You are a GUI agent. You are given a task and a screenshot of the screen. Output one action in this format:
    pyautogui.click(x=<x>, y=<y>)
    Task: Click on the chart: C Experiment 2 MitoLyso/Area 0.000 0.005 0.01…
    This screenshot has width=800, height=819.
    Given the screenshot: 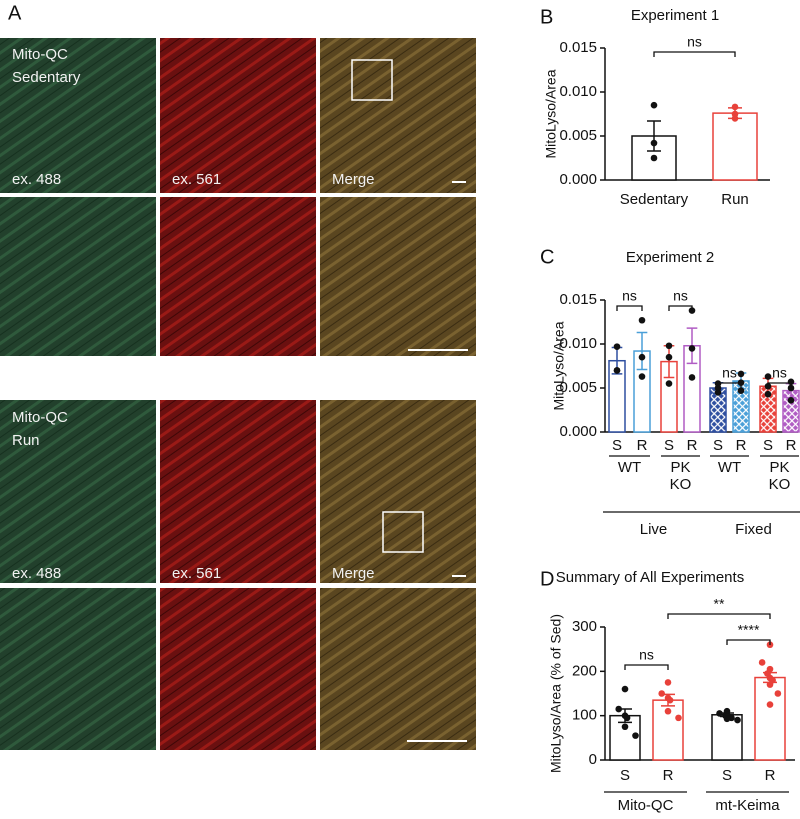 What is the action you would take?
    pyautogui.click(x=670, y=392)
    